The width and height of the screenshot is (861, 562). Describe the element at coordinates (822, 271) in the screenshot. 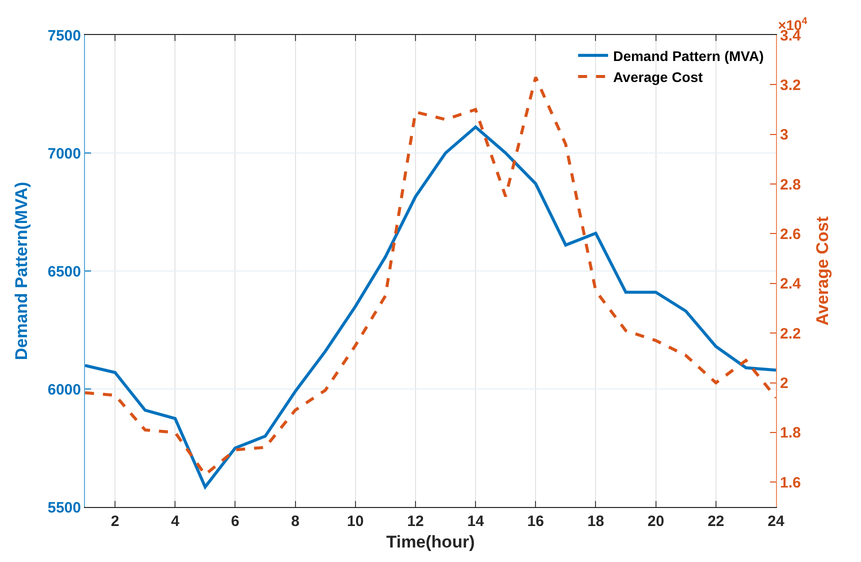

I see `y2-axis-title: Average Cost` at that location.